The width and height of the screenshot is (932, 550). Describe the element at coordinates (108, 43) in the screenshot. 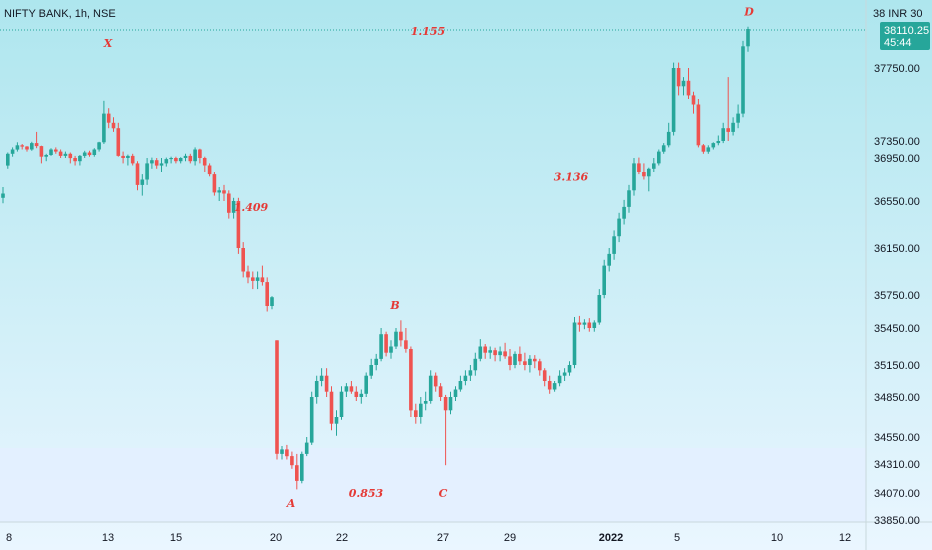

I see `wave-label-x: X` at that location.